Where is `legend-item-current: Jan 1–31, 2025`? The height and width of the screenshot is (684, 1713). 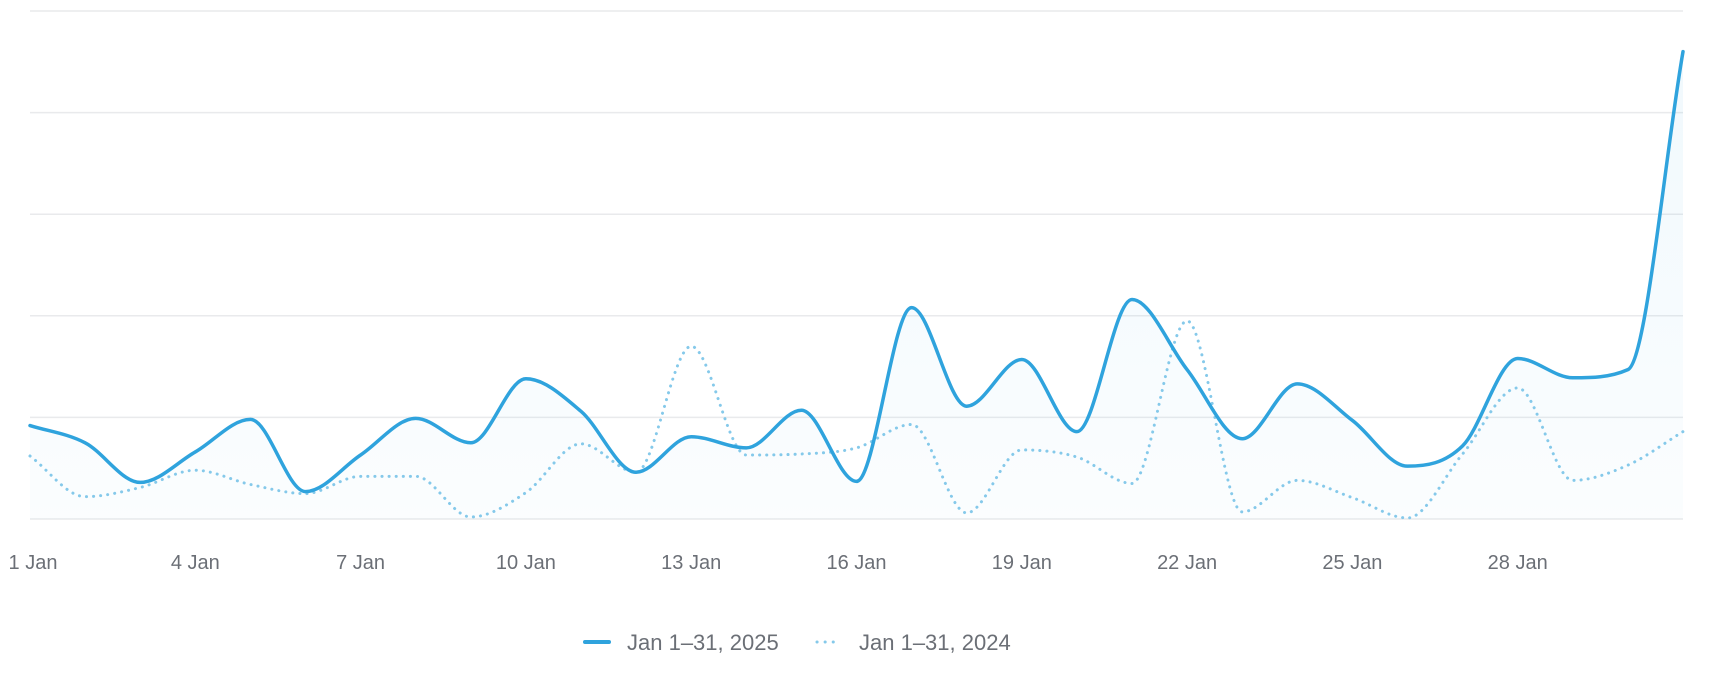
legend-item-current: Jan 1–31, 2025 is located at coordinates (681, 642).